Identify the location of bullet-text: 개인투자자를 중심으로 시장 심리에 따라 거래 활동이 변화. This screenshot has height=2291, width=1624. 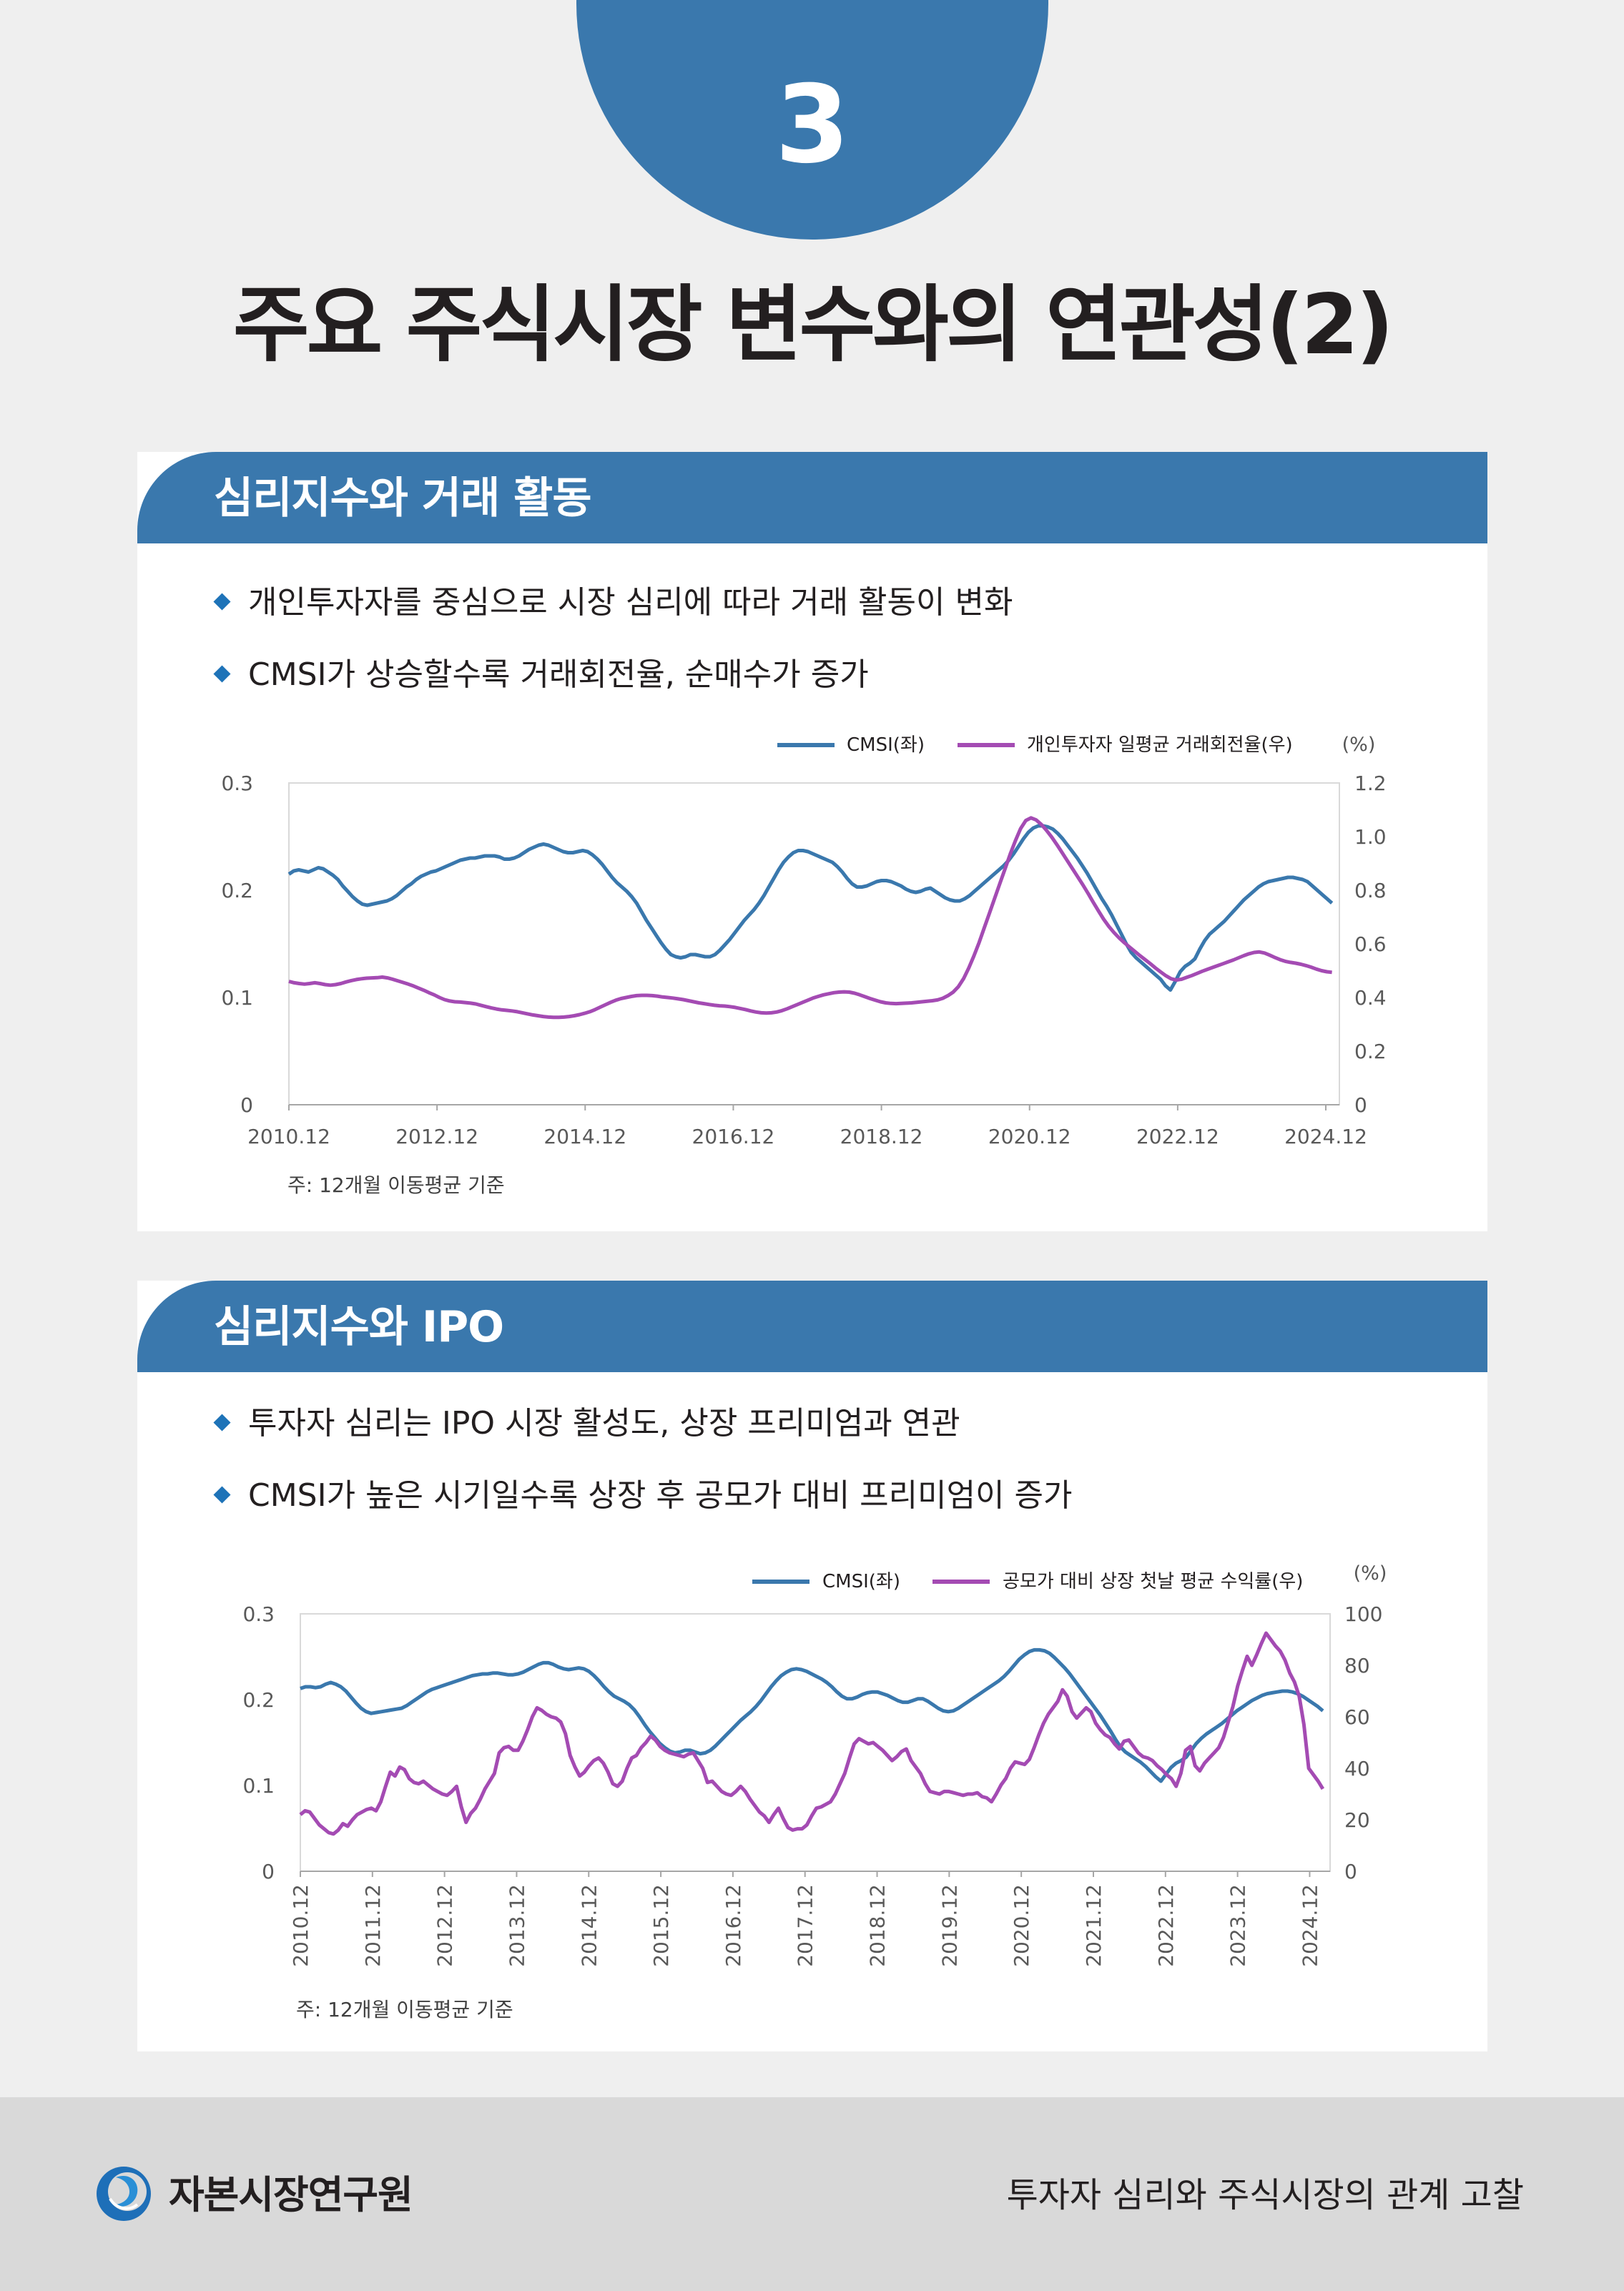
(630, 603).